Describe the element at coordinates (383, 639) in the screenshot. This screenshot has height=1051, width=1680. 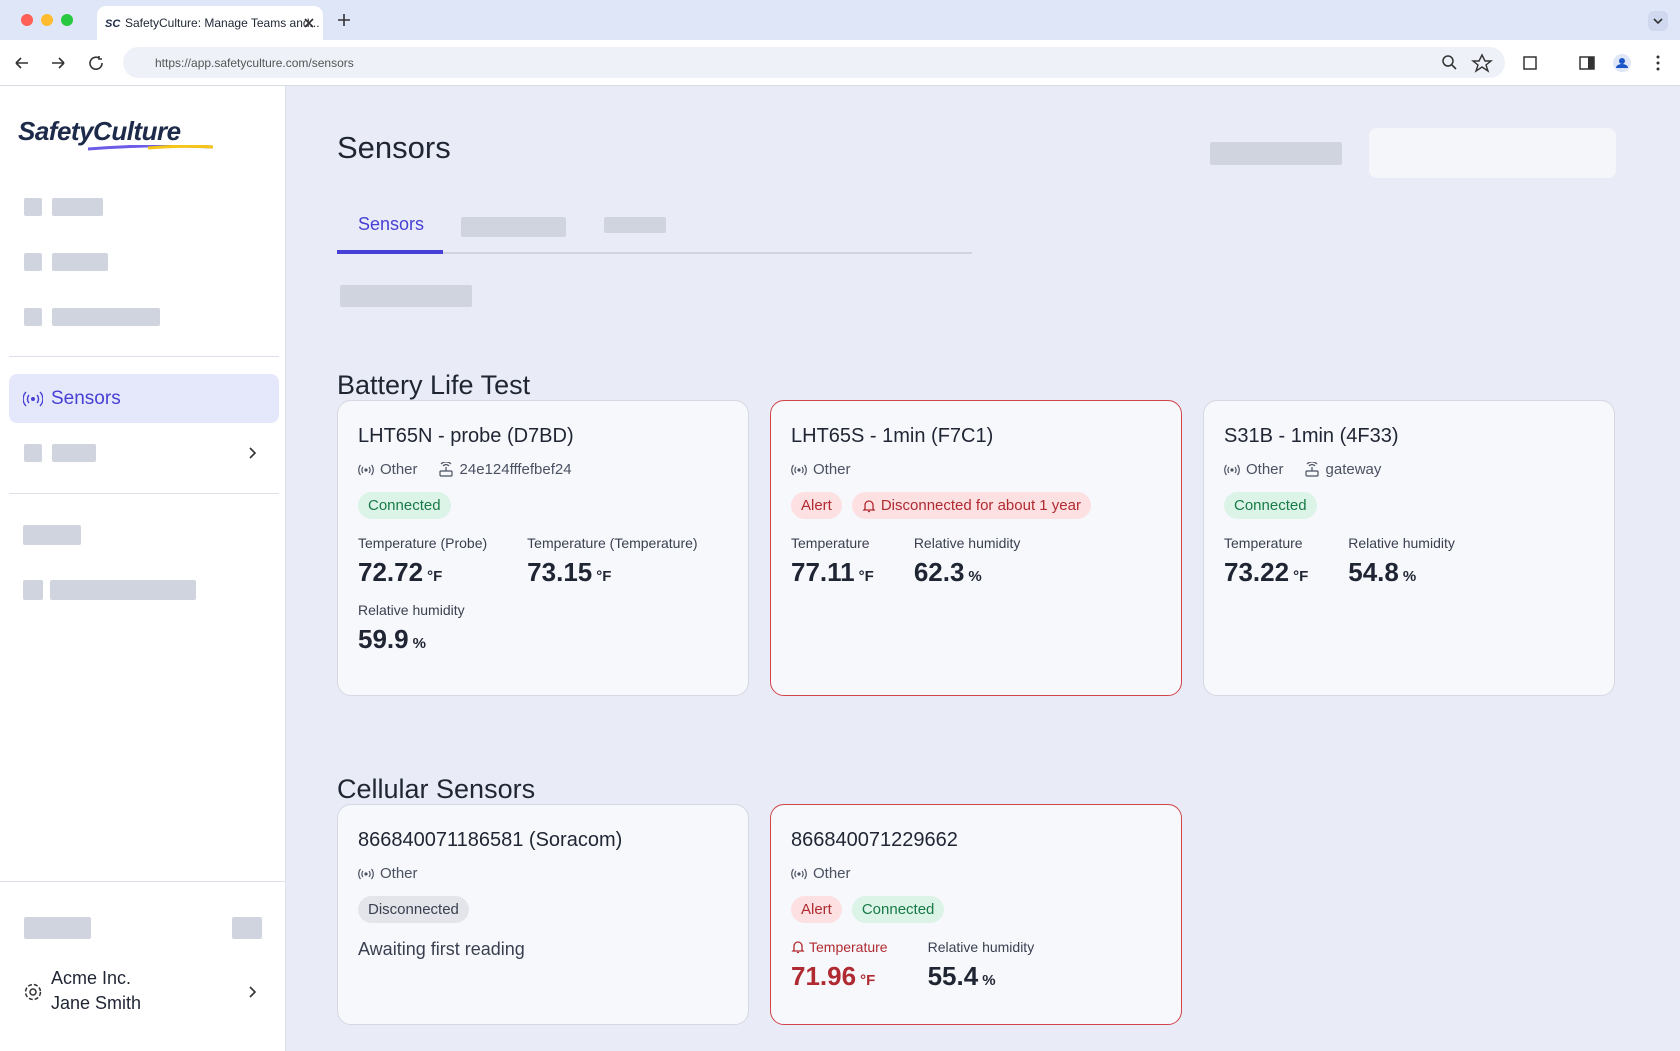
I see `reading-value: 59.9` at that location.